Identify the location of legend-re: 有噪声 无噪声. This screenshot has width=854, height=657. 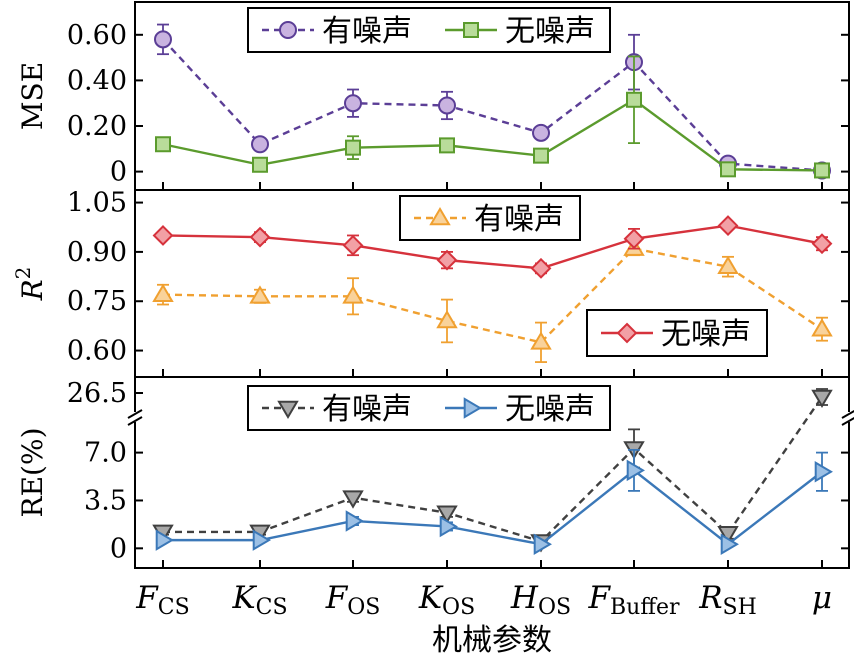
(429, 408).